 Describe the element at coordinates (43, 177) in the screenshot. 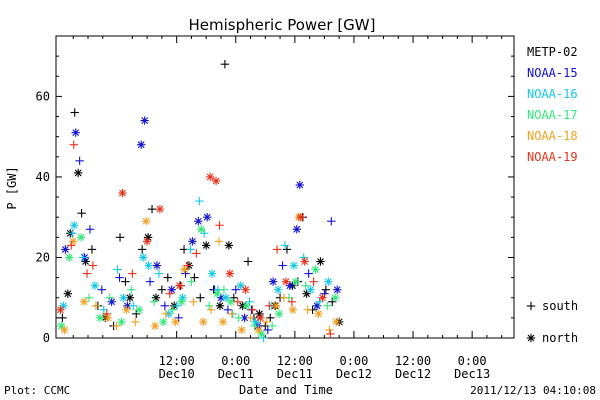

I see `y-tick-label: 40` at that location.